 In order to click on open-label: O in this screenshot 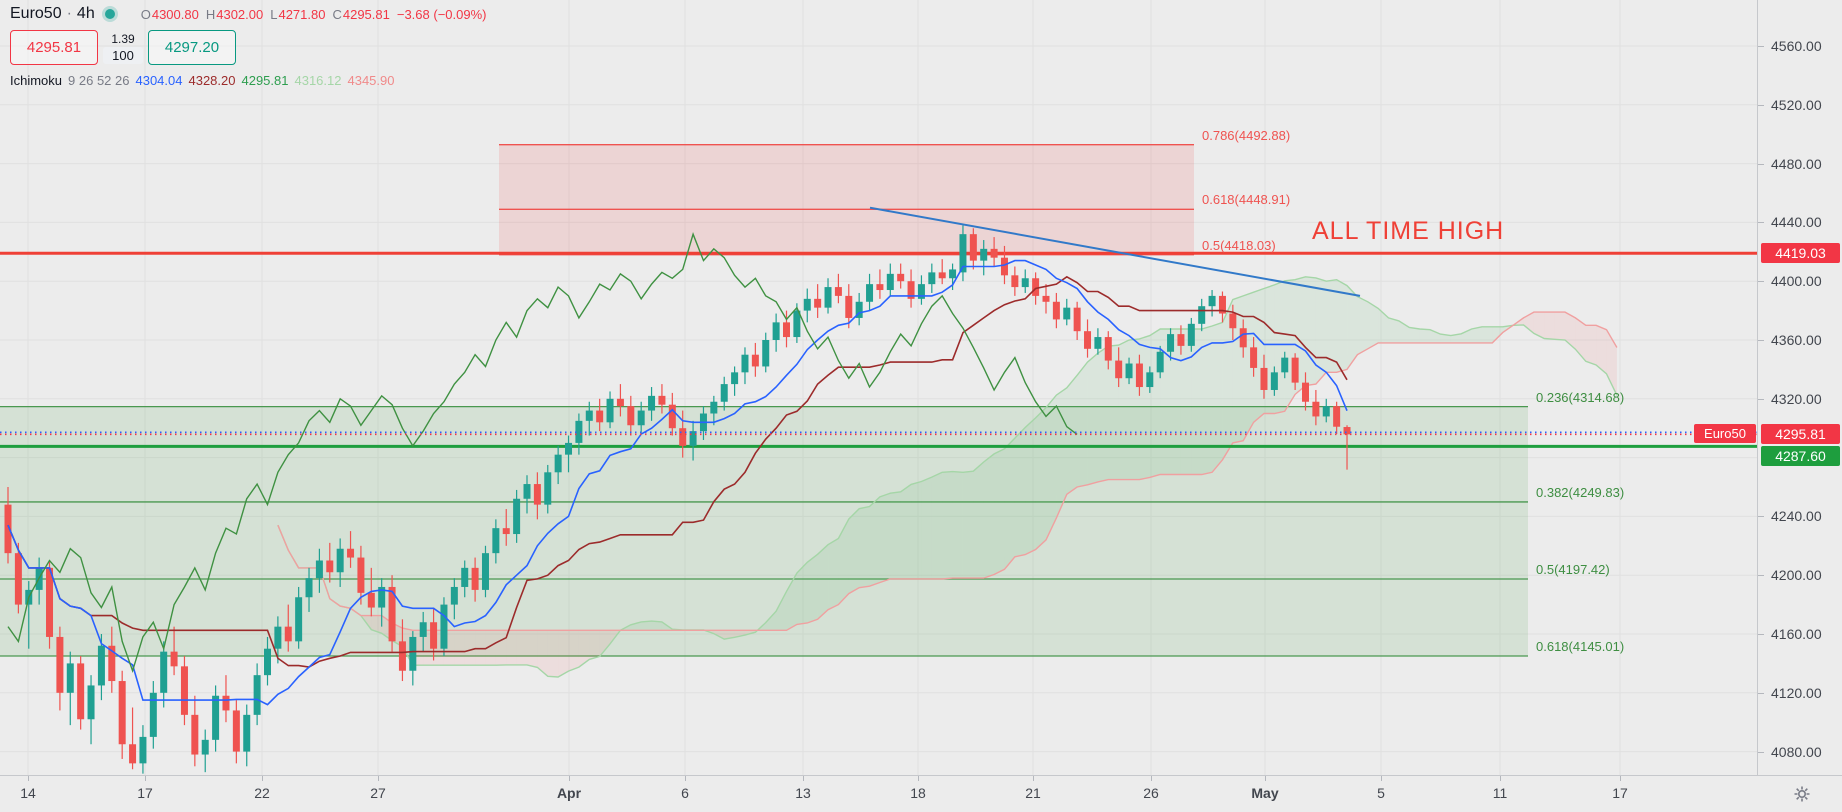, I will do `click(145, 14)`.